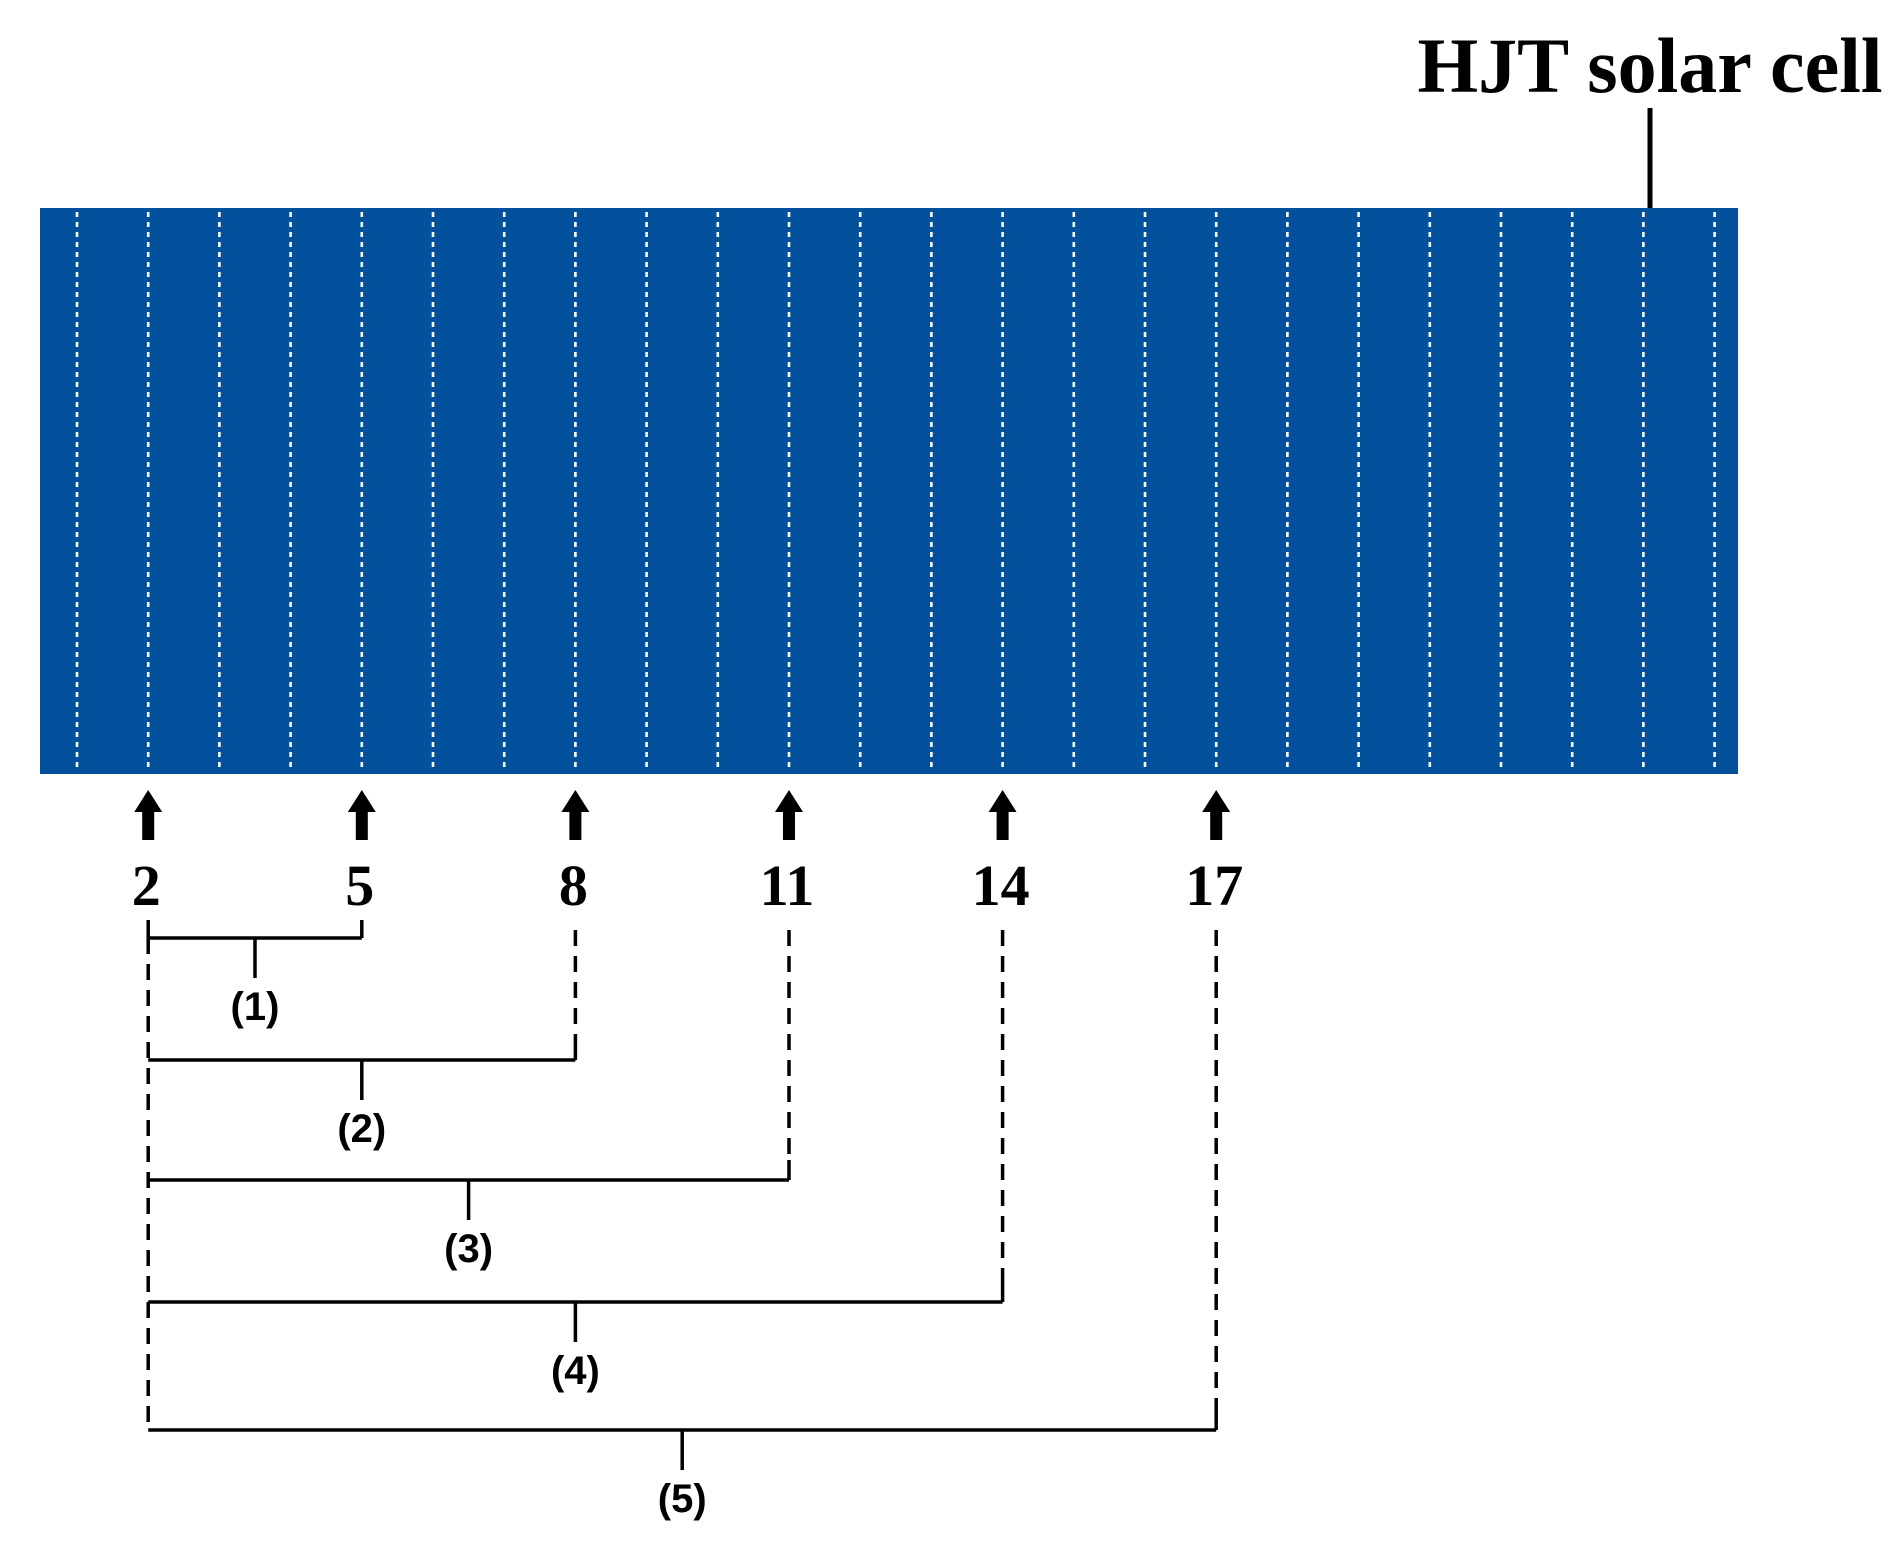  I want to click on group-label: (4), so click(575, 1371).